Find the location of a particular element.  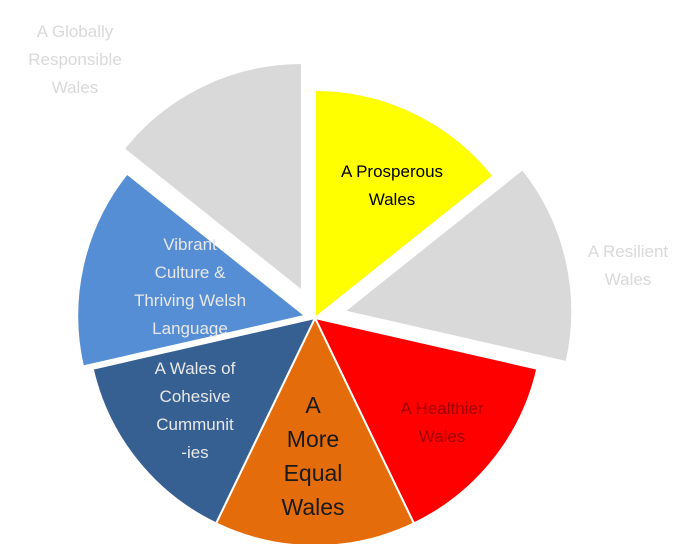

slice-label: A Globally Responsible Wales is located at coordinates (75, 59).